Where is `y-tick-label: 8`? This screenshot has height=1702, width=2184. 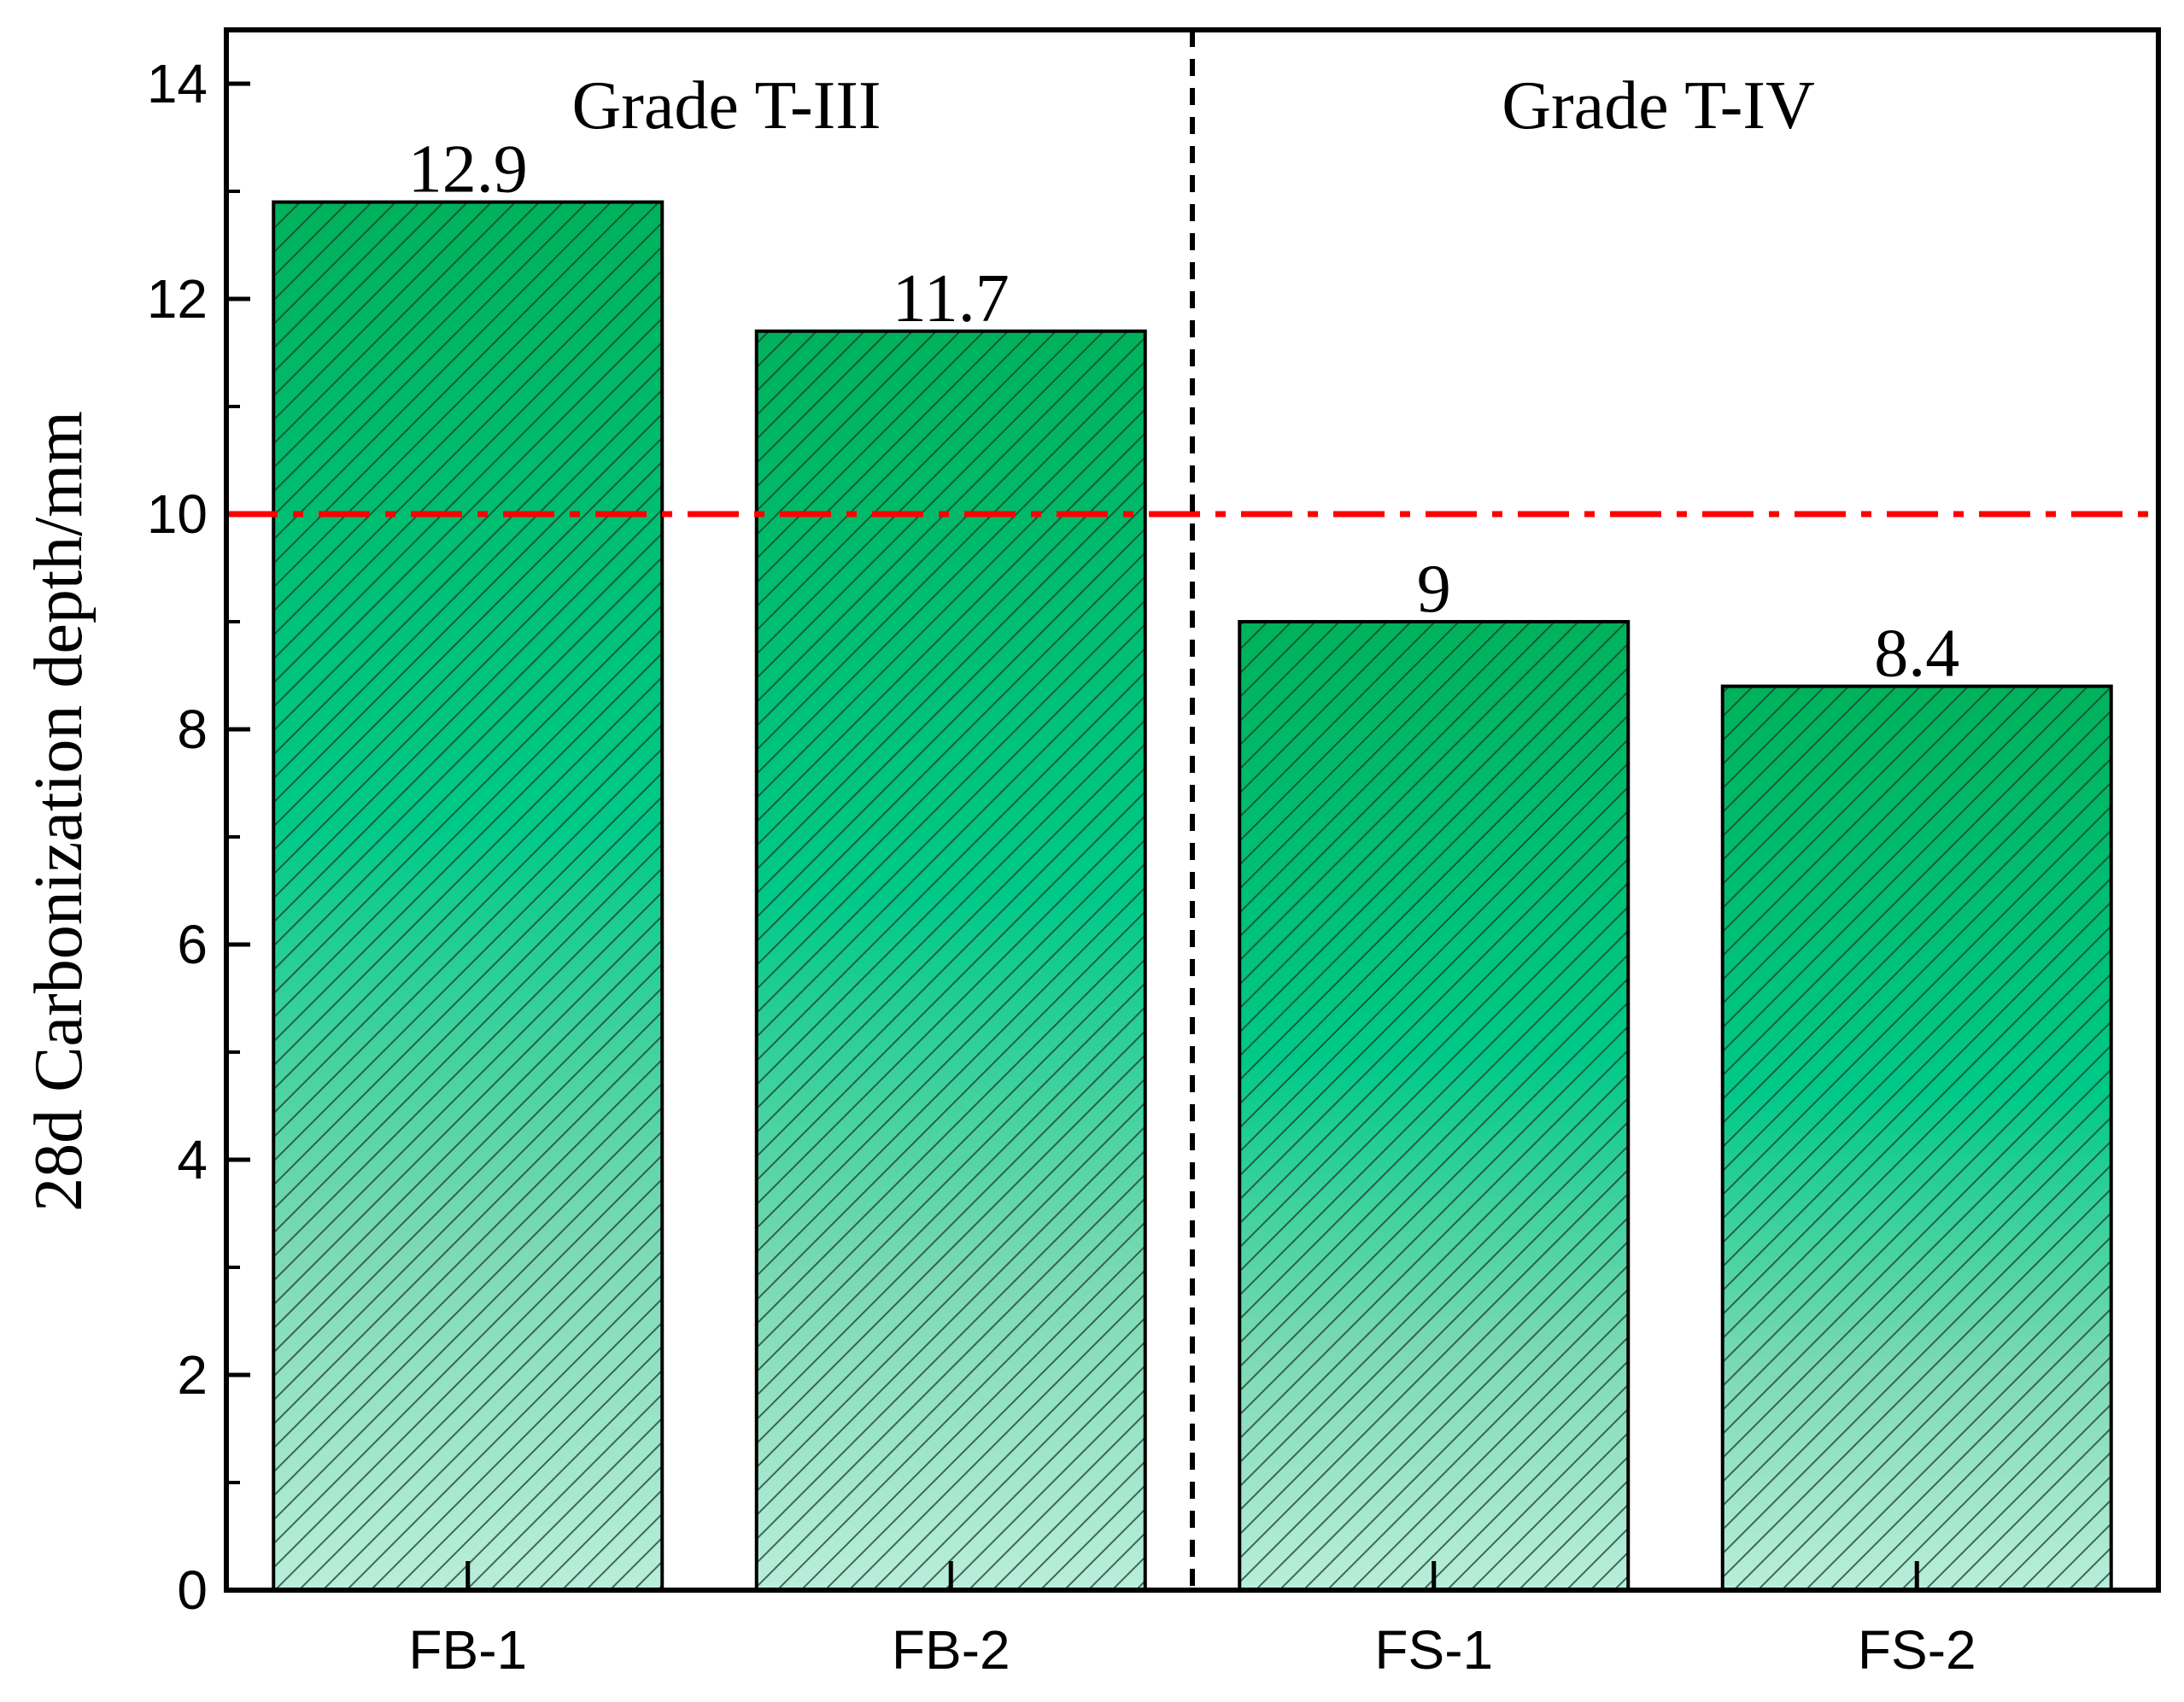
y-tick-label: 8 is located at coordinates (192, 729).